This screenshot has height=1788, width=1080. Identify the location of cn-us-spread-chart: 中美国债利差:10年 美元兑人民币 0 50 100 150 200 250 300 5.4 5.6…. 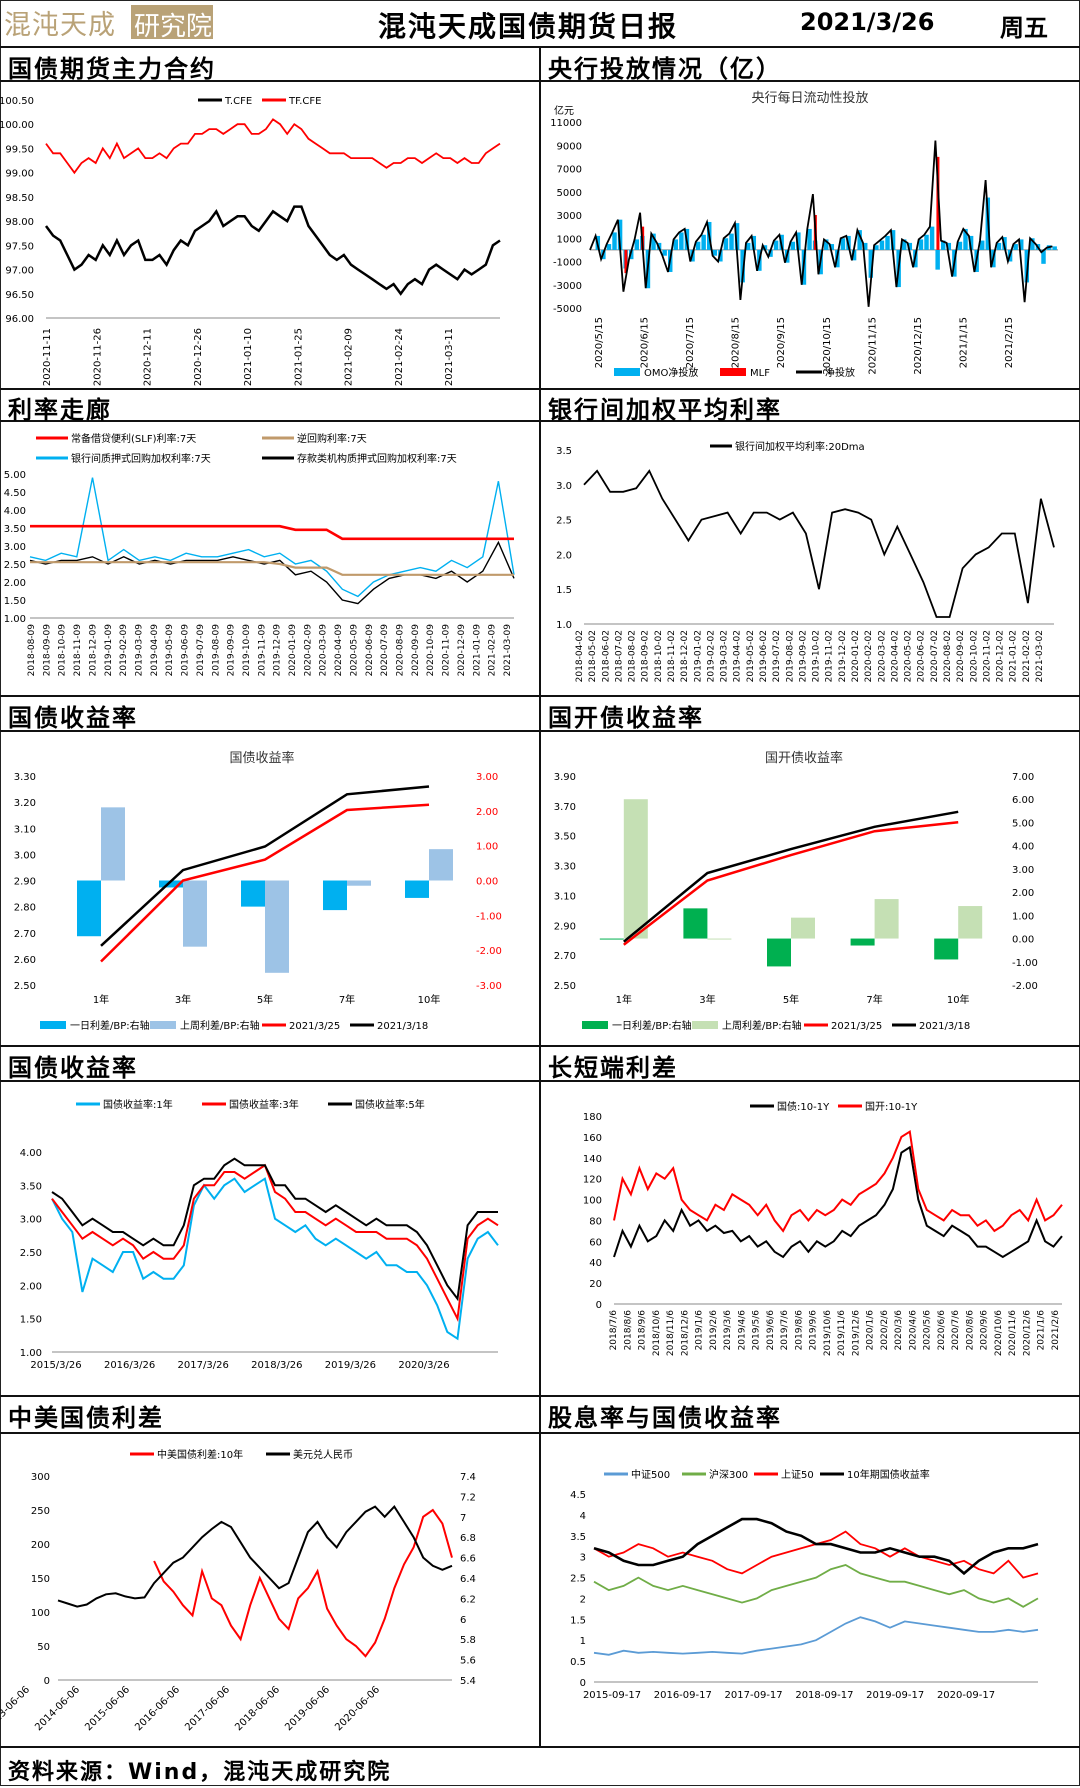
(238, 1590).